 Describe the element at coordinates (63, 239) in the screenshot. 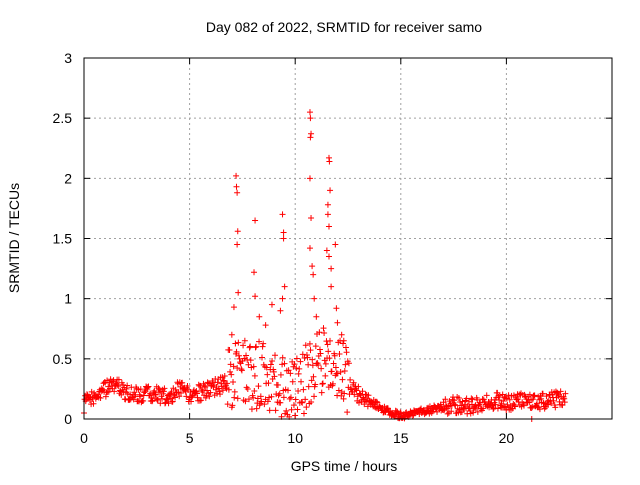

I see `y-tick-label: 1.5` at that location.